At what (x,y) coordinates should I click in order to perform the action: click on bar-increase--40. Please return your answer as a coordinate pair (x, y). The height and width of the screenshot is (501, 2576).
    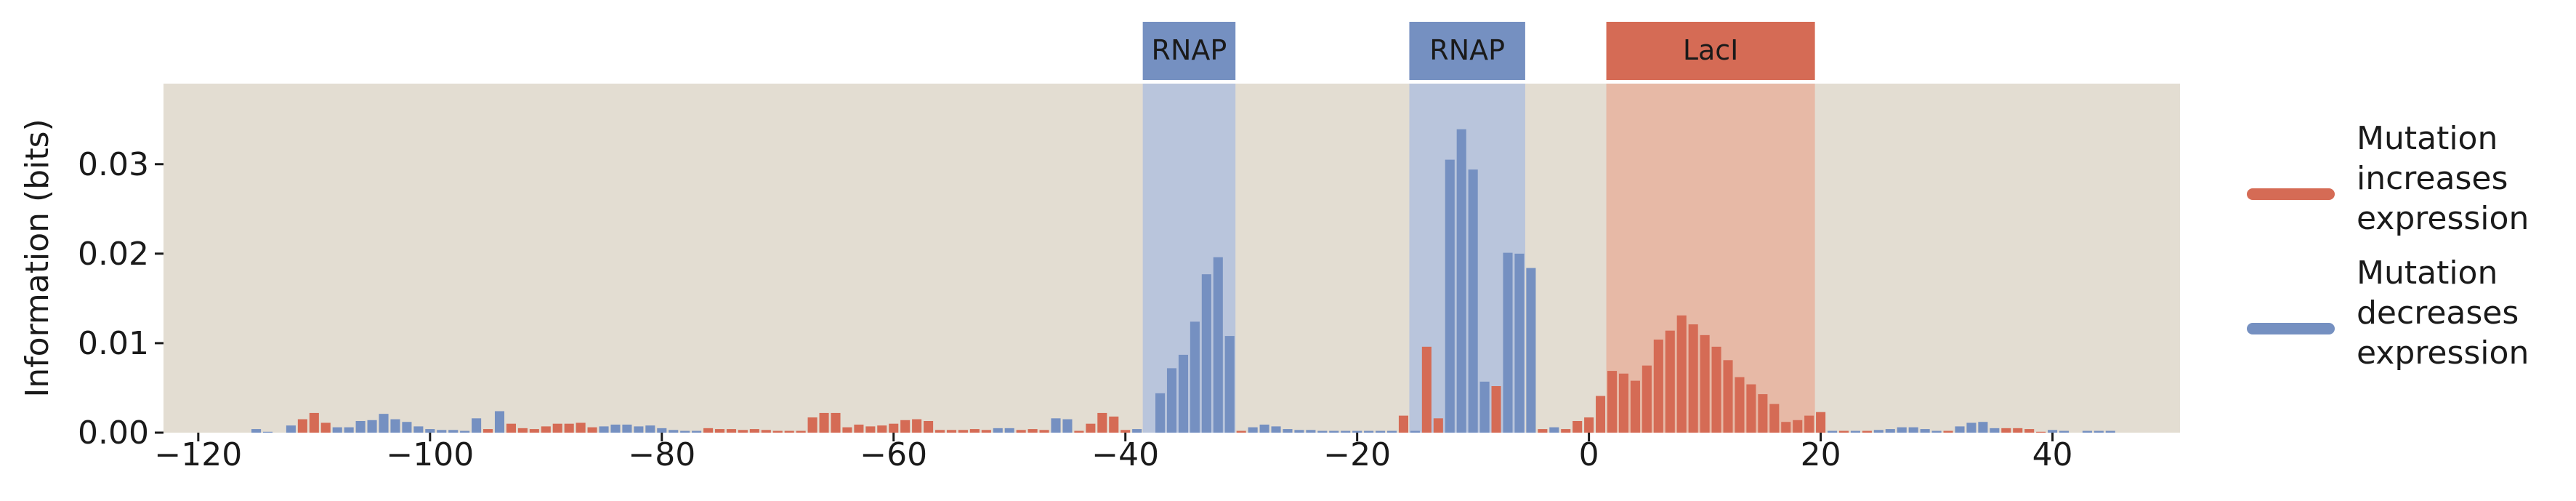
    Looking at the image, I should click on (1126, 431).